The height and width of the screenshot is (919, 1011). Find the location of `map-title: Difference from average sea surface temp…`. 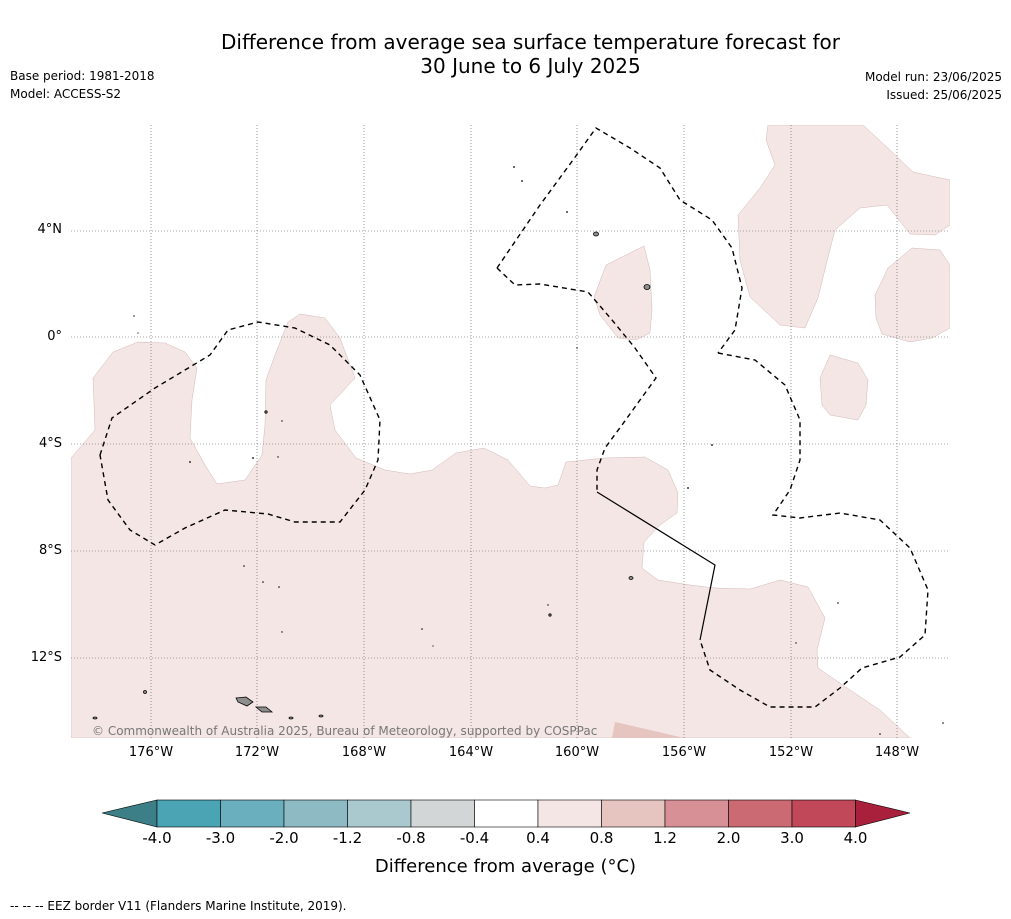

map-title: Difference from average sea surface temp… is located at coordinates (505, 54).